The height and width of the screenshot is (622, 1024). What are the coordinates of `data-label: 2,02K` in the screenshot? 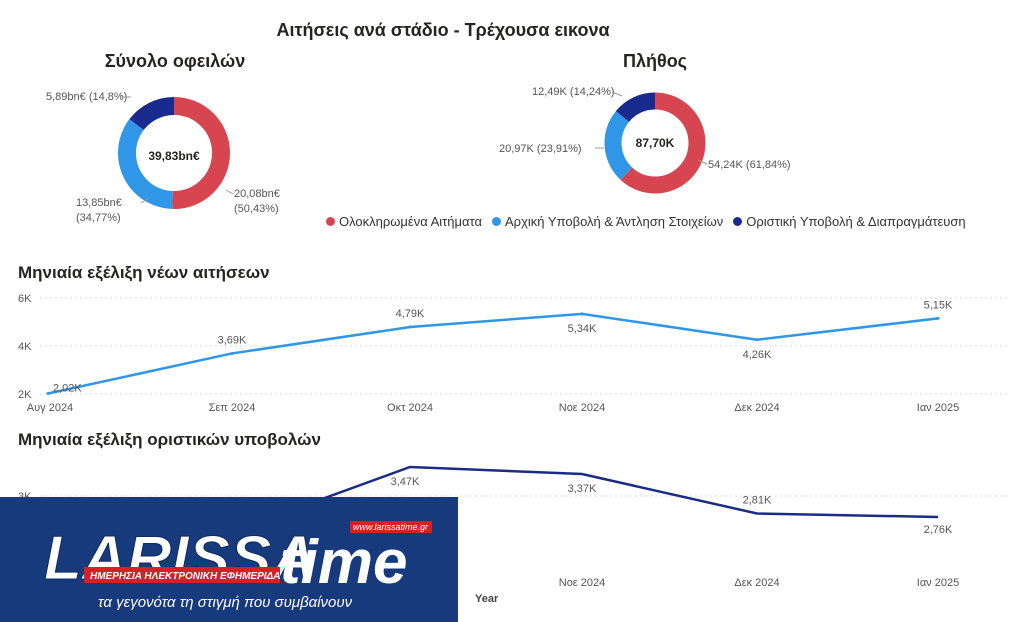 It's located at (67, 389).